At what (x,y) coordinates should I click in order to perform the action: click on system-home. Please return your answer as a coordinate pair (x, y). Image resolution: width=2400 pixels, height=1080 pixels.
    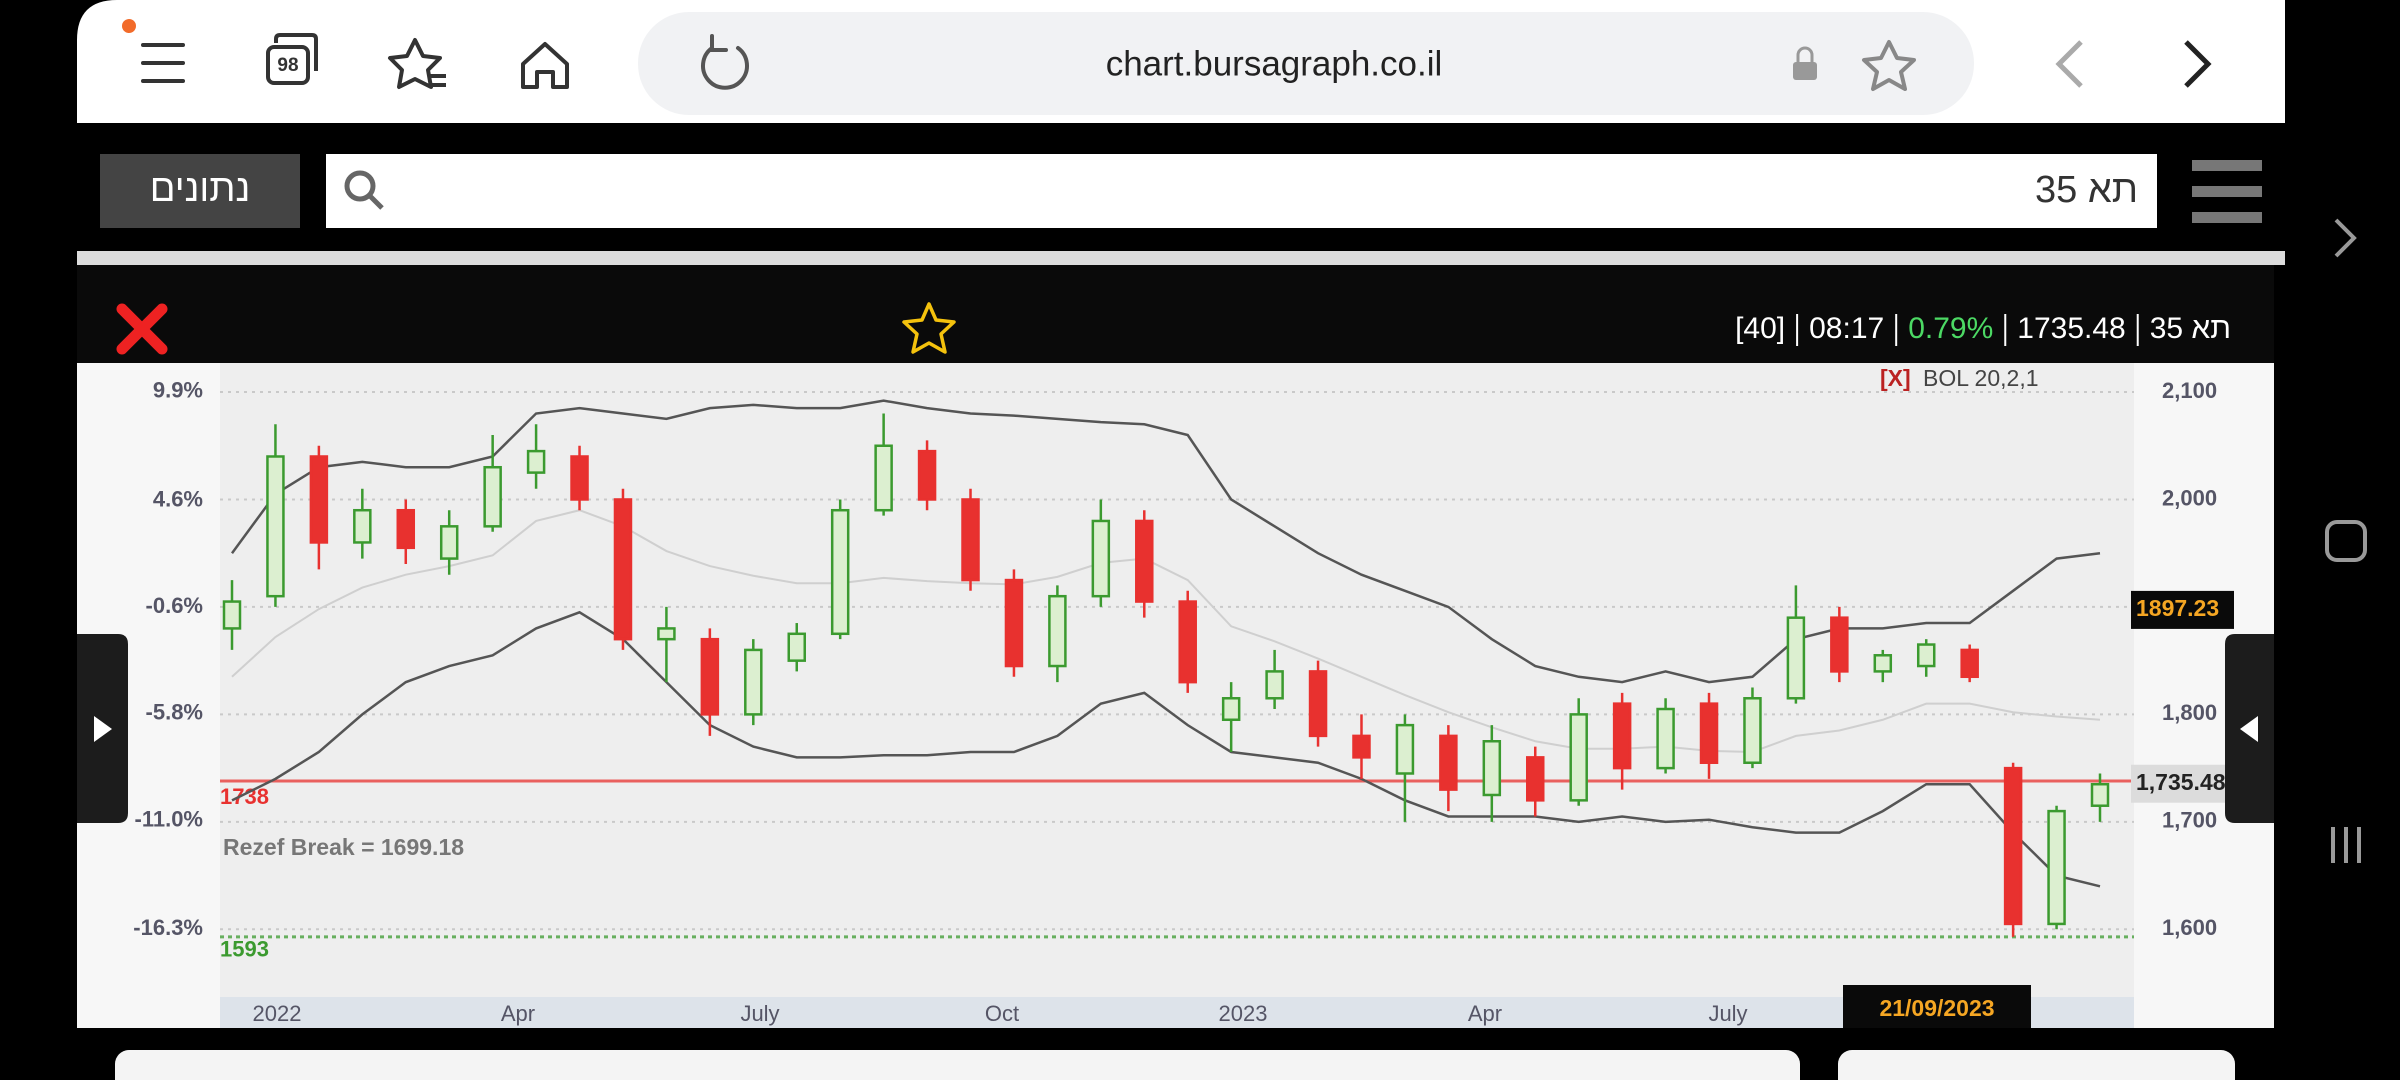
    Looking at the image, I should click on (2346, 541).